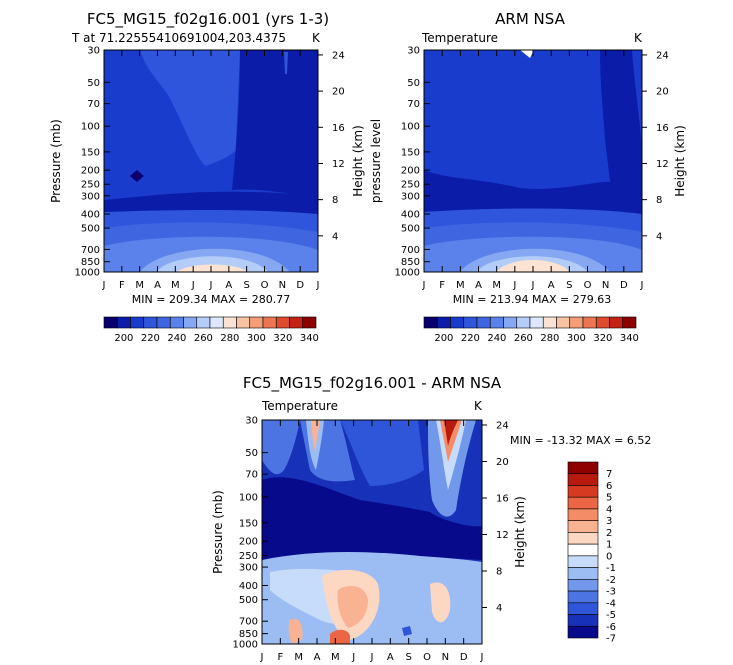  Describe the element at coordinates (212, 268) in the screenshot. I see `panel1-contour-warm-core` at that location.